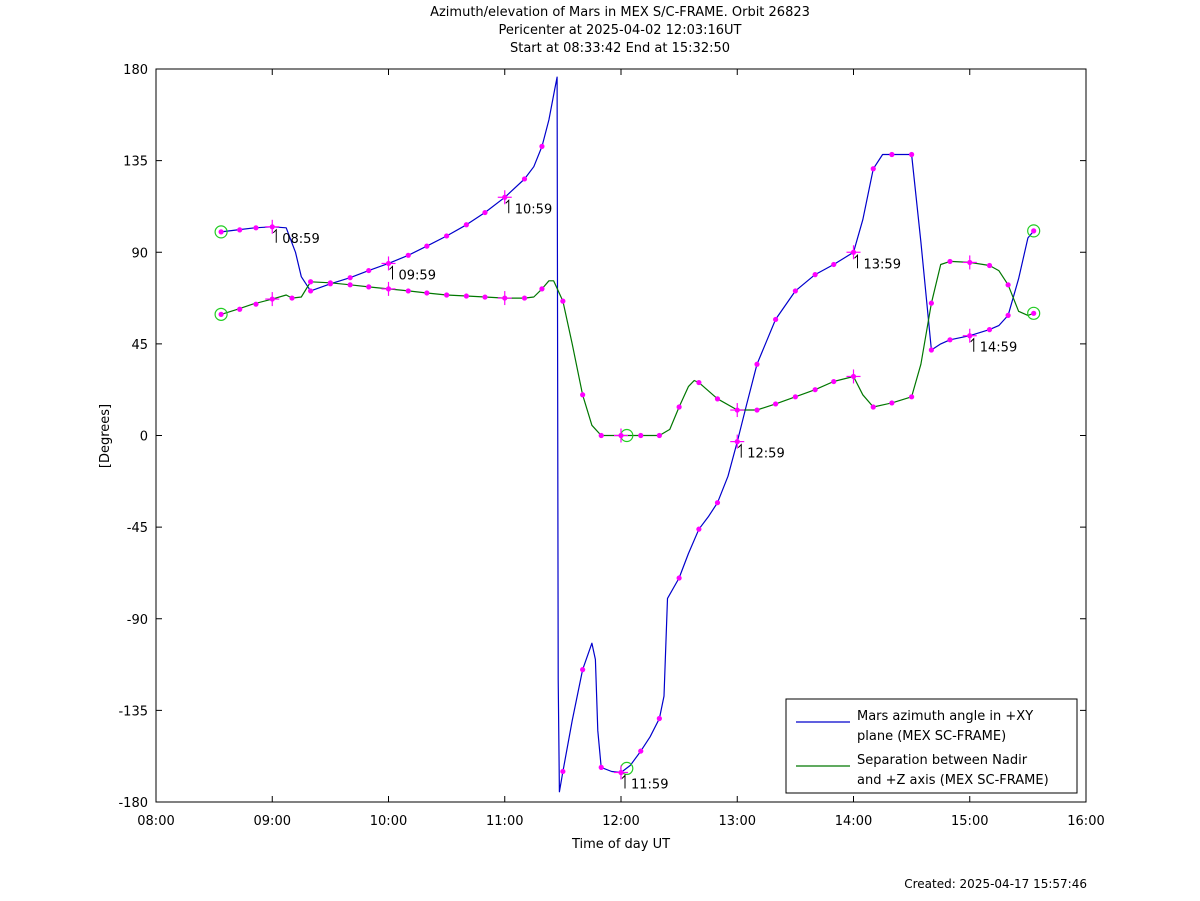  I want to click on azimuth-time-label: 09:59, so click(417, 275).